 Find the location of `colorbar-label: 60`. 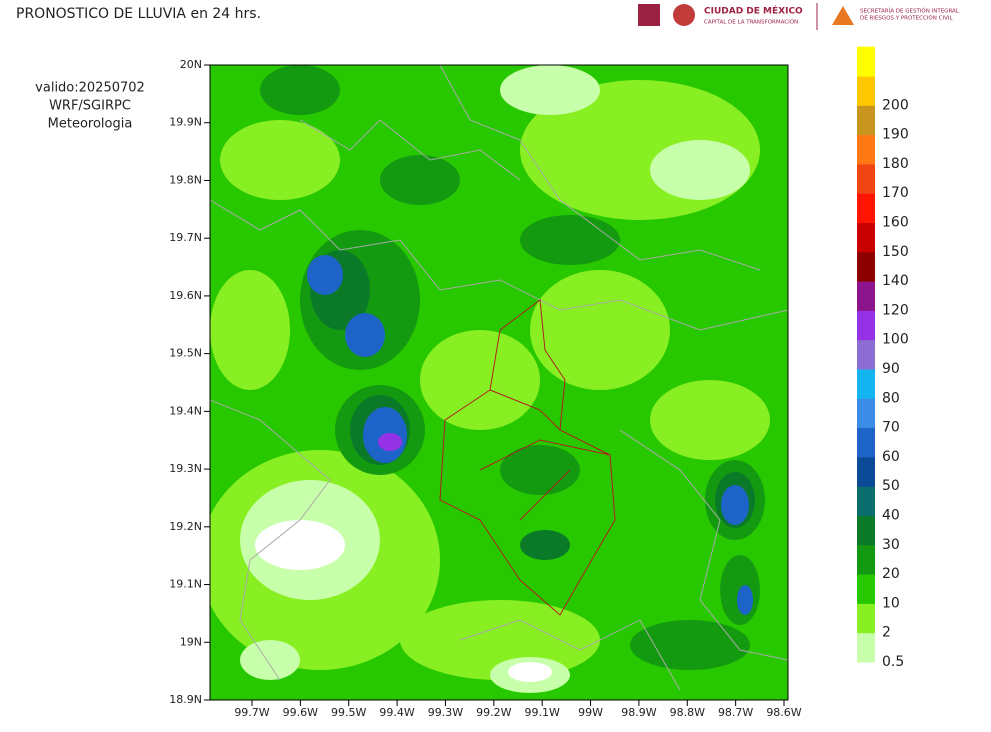

colorbar-label: 60 is located at coordinates (891, 457).